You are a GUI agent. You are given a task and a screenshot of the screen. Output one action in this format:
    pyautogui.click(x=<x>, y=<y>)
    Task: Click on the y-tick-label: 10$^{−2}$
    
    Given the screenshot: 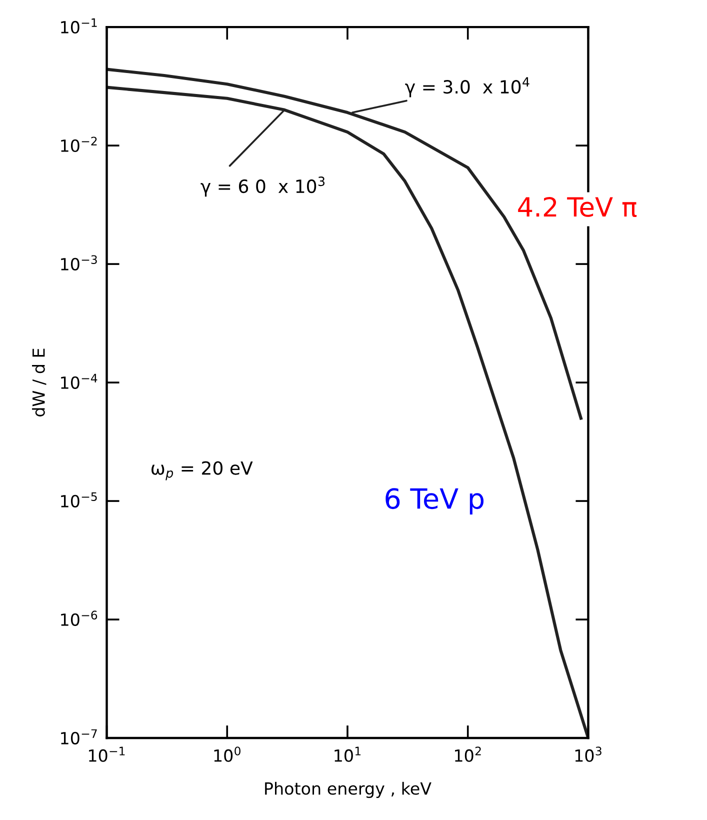 What is the action you would take?
    pyautogui.click(x=79, y=144)
    